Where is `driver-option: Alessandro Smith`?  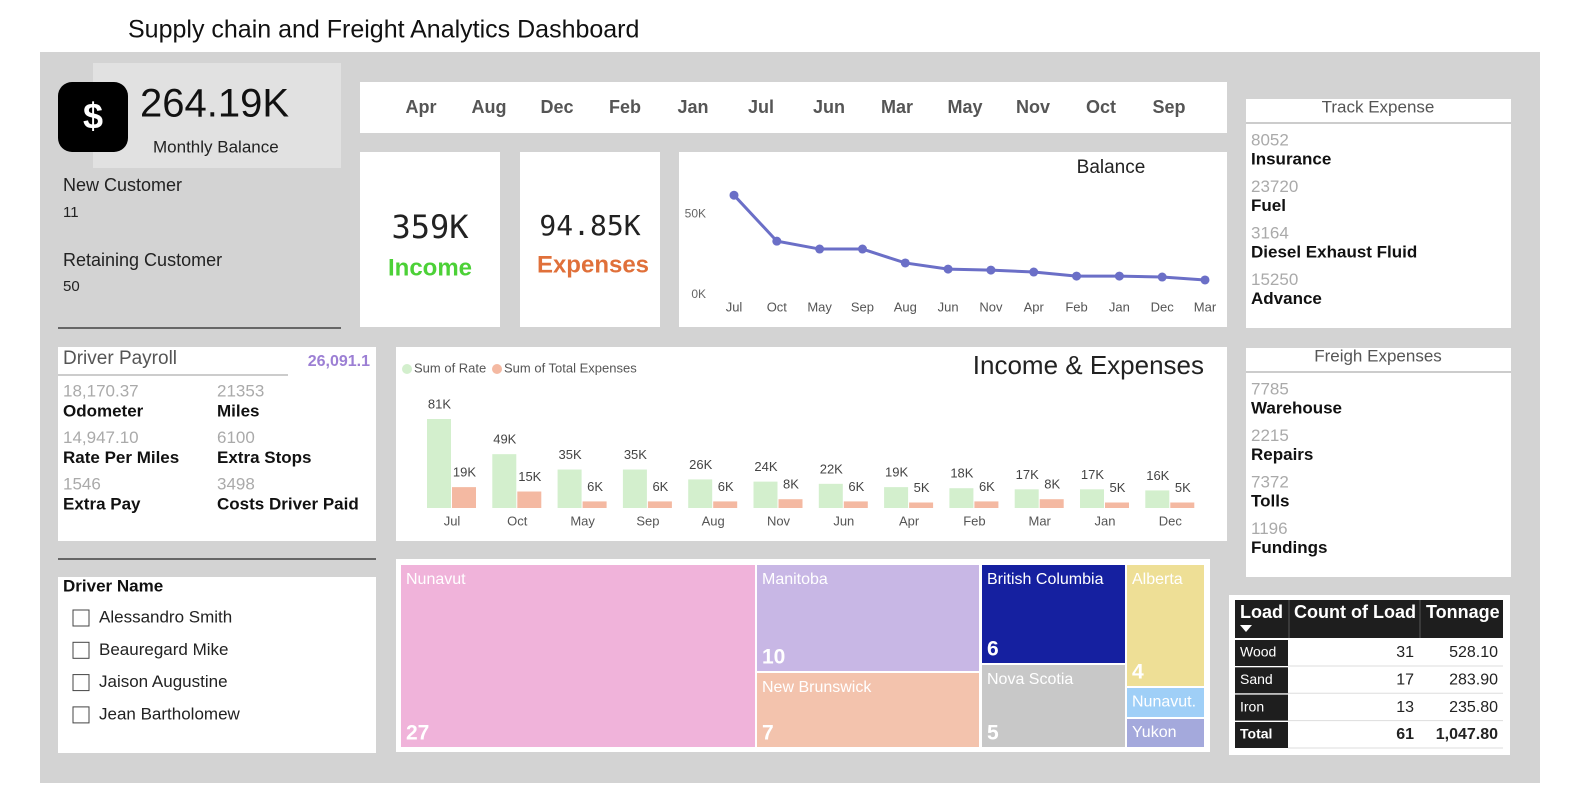
driver-option: Alessandro Smith is located at coordinates (165, 616).